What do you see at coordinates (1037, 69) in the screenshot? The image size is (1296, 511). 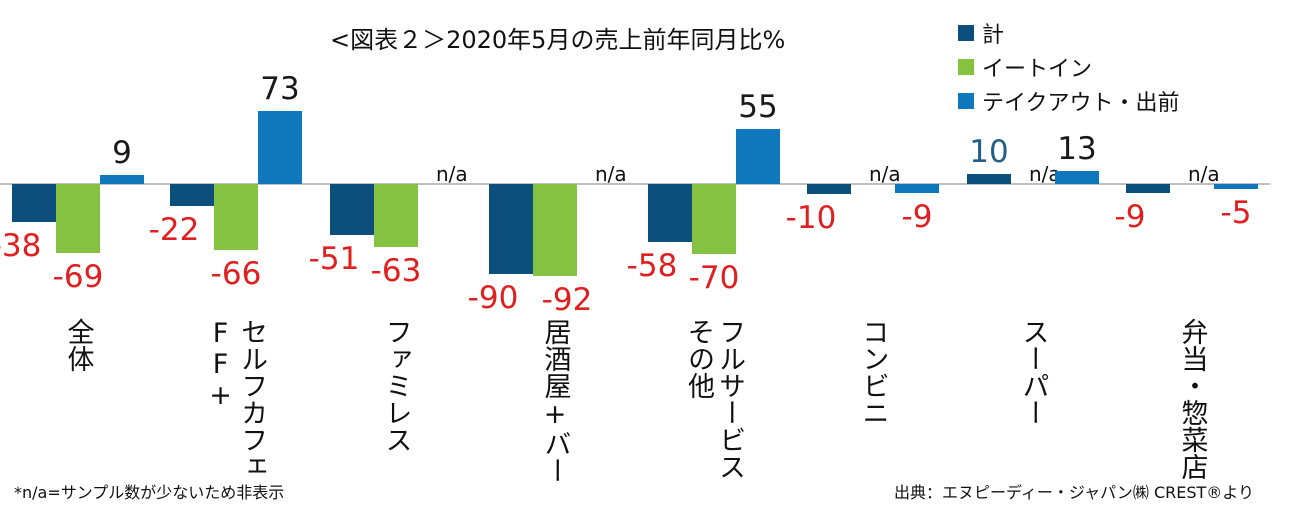 I see `legend-label-eatin: イートイン` at bounding box center [1037, 69].